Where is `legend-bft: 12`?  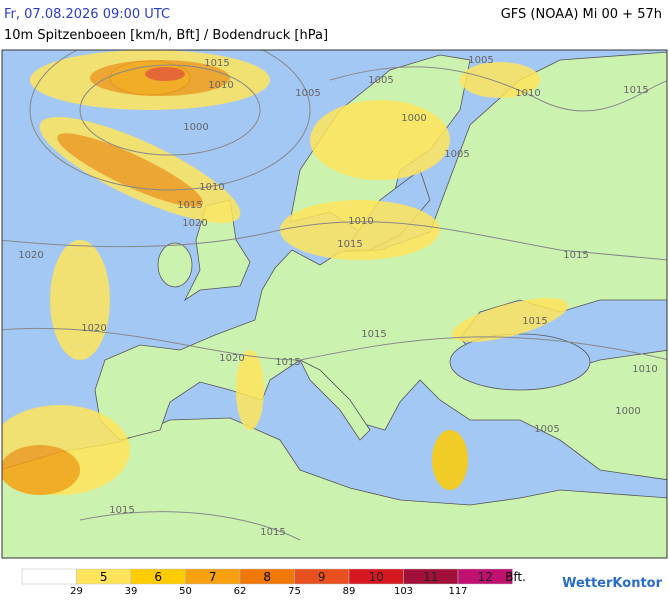
legend-bft: 12 is located at coordinates (485, 577).